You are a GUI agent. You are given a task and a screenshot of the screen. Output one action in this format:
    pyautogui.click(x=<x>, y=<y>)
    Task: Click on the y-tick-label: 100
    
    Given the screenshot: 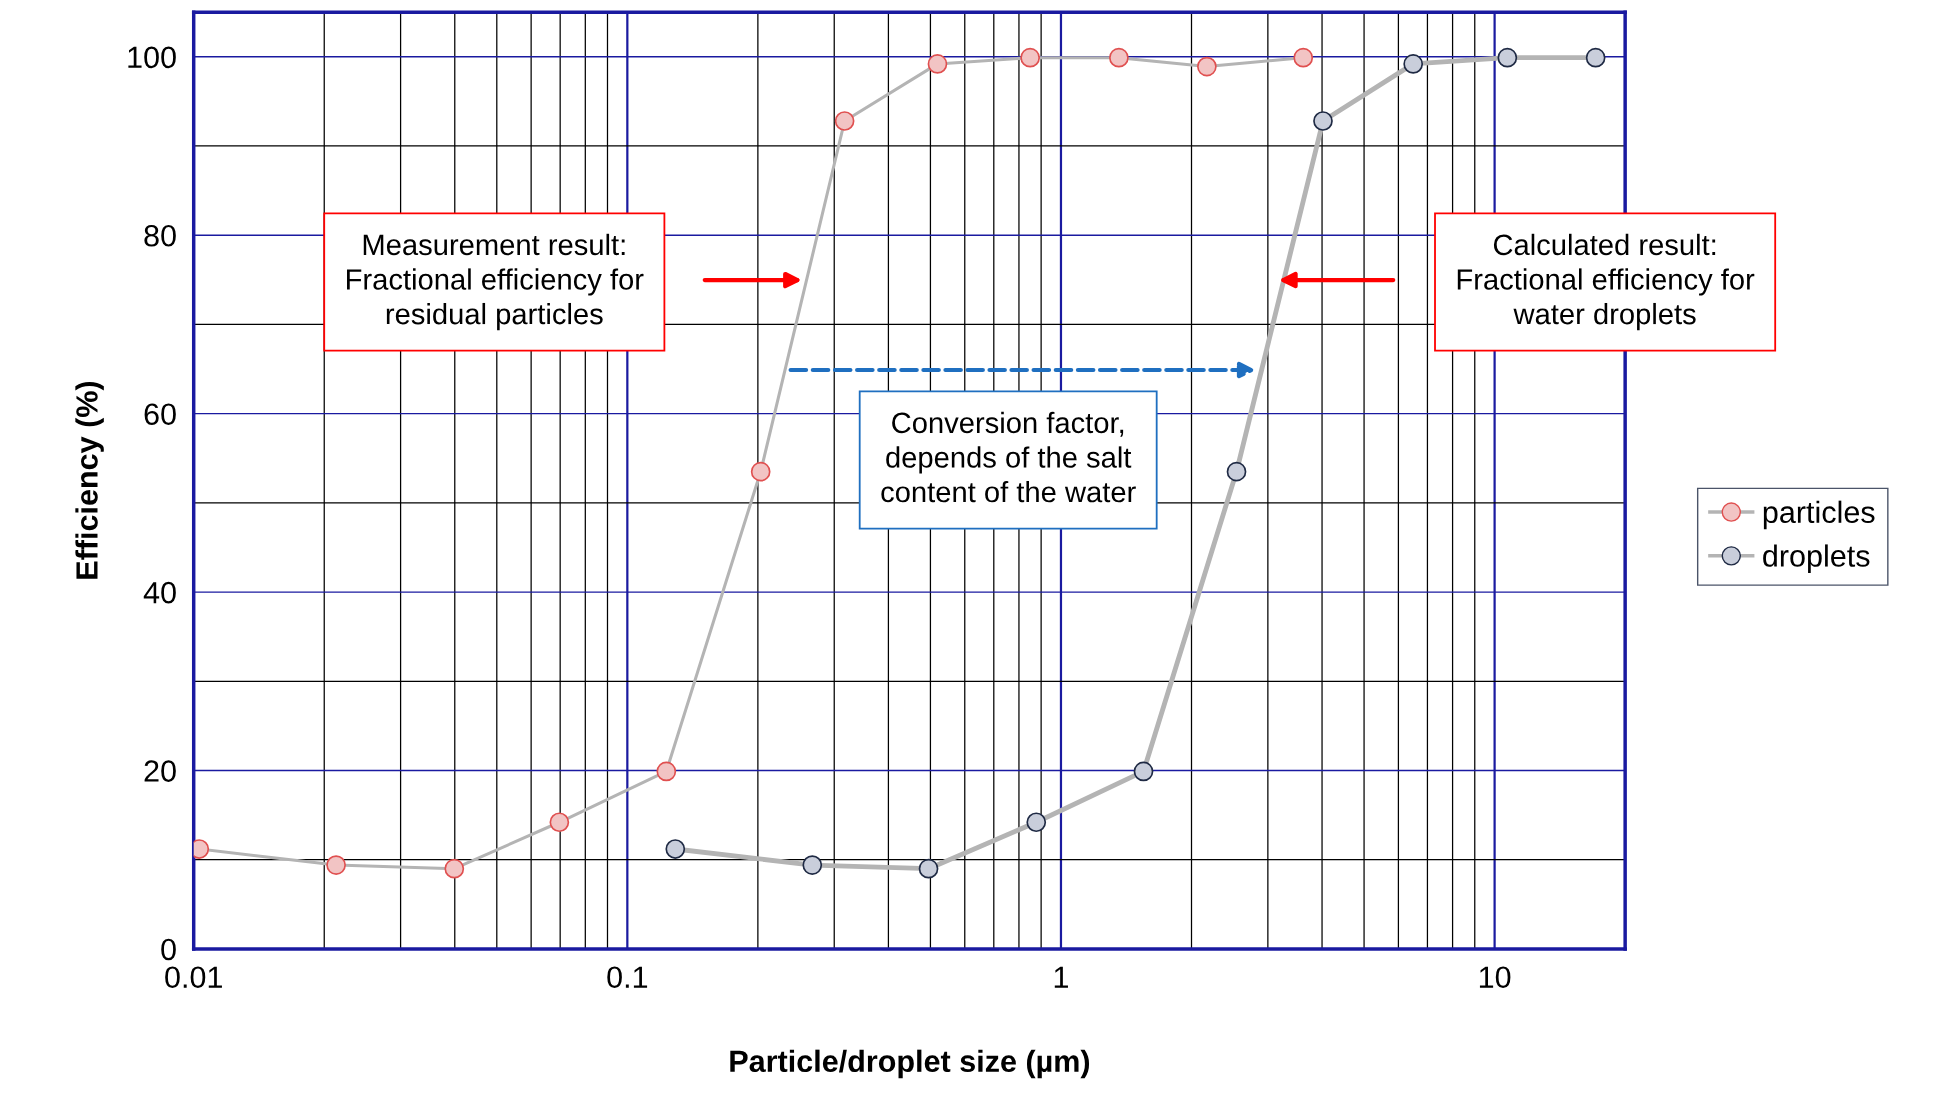 What is the action you would take?
    pyautogui.click(x=152, y=57)
    